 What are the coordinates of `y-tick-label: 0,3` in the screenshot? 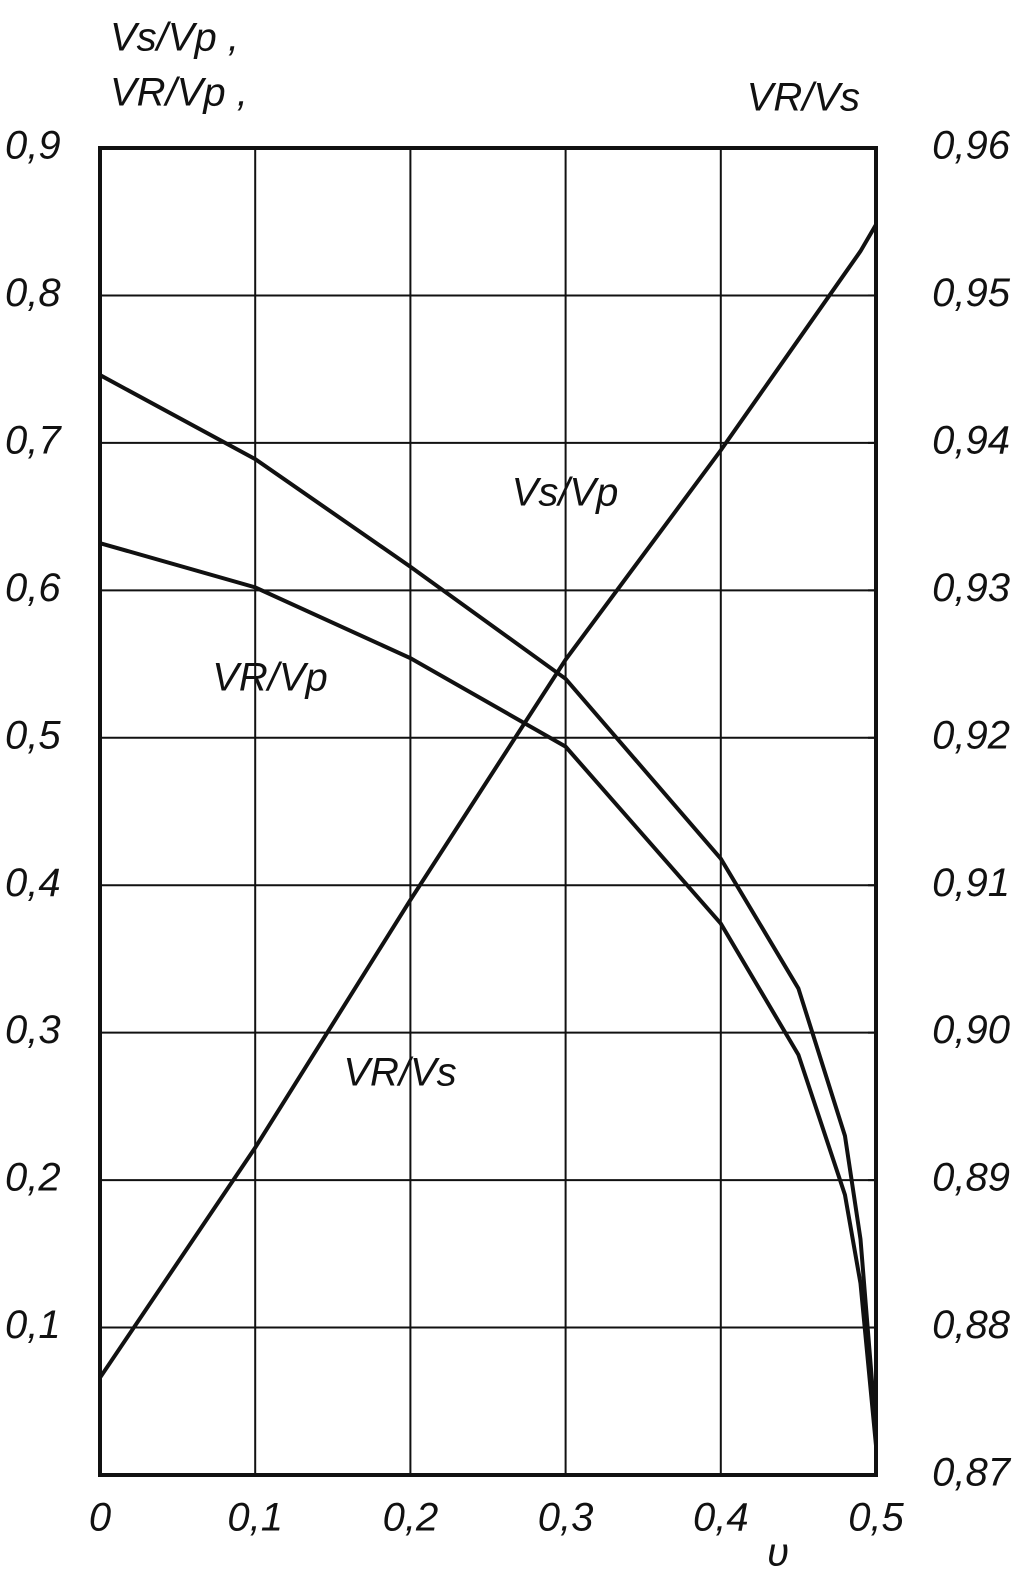 It's located at (33, 1030).